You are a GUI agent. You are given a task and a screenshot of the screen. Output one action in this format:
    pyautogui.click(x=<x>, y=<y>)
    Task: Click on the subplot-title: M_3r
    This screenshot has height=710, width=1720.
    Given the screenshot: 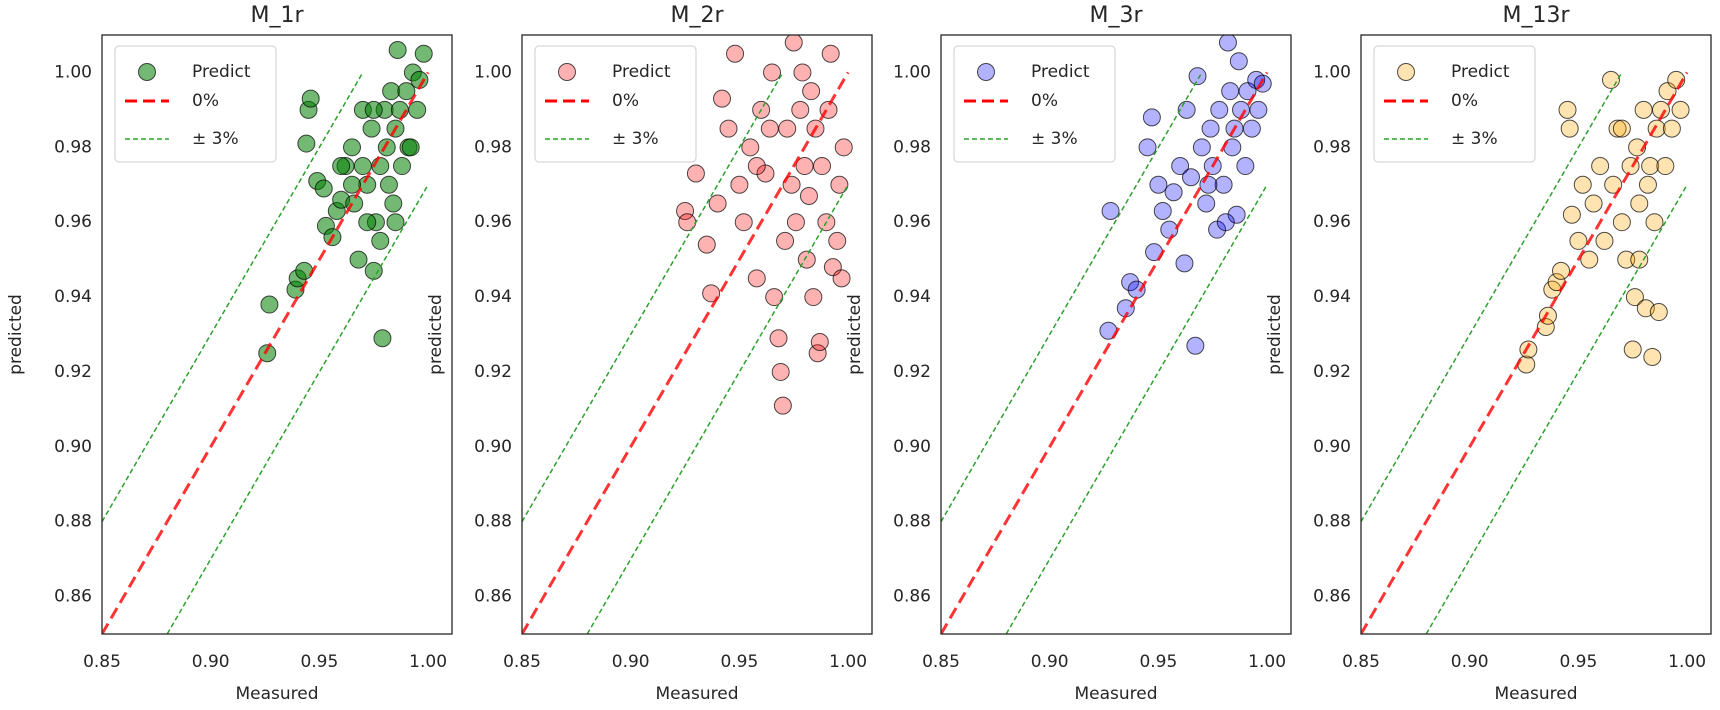 What is the action you would take?
    pyautogui.click(x=1116, y=15)
    